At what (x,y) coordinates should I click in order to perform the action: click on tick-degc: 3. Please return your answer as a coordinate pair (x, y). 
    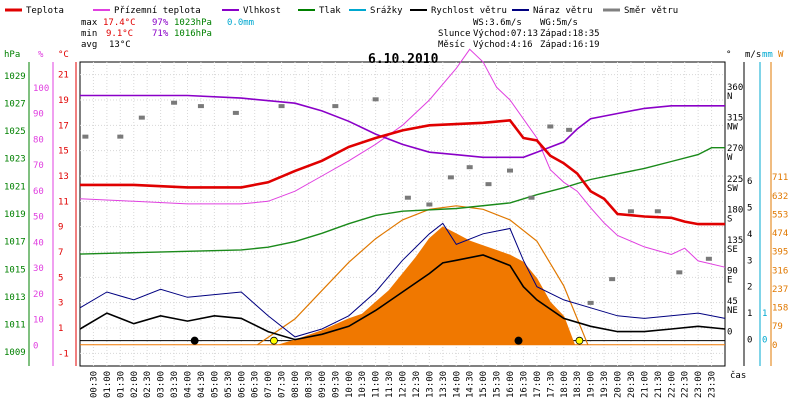
    Looking at the image, I should click on (60, 304).